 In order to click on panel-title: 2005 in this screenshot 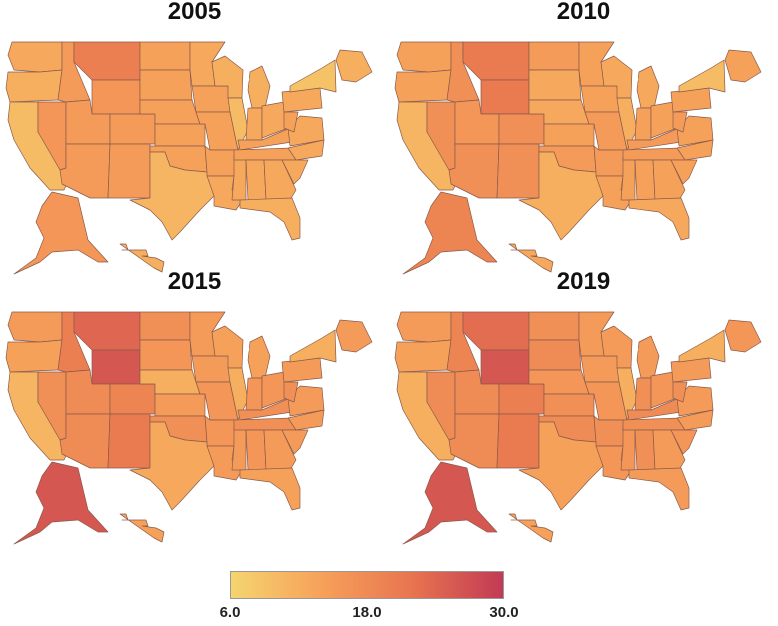, I will do `click(194, 12)`.